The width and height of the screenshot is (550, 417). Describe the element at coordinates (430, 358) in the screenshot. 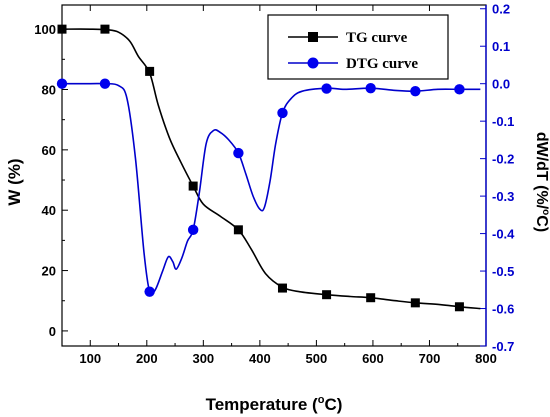

I see `x-tick-label: 700` at that location.